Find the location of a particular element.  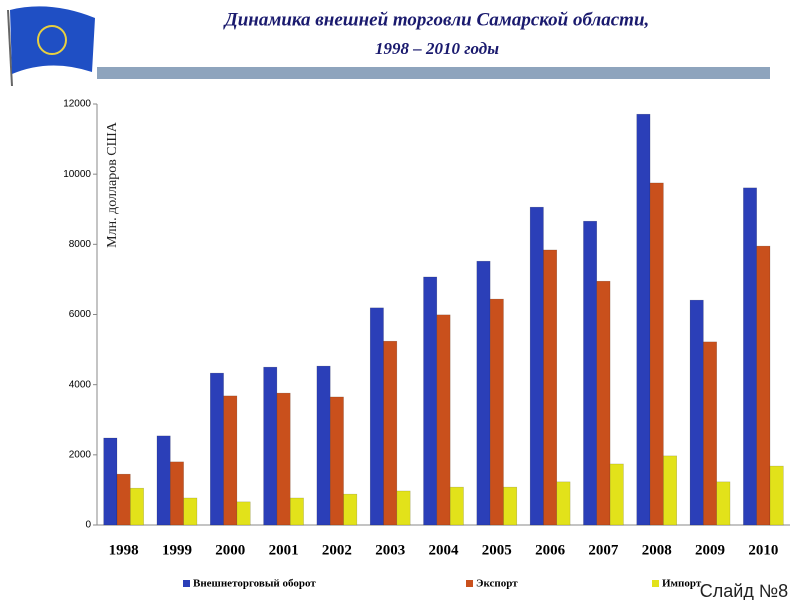

legend-label: Импорт is located at coordinates (682, 584).